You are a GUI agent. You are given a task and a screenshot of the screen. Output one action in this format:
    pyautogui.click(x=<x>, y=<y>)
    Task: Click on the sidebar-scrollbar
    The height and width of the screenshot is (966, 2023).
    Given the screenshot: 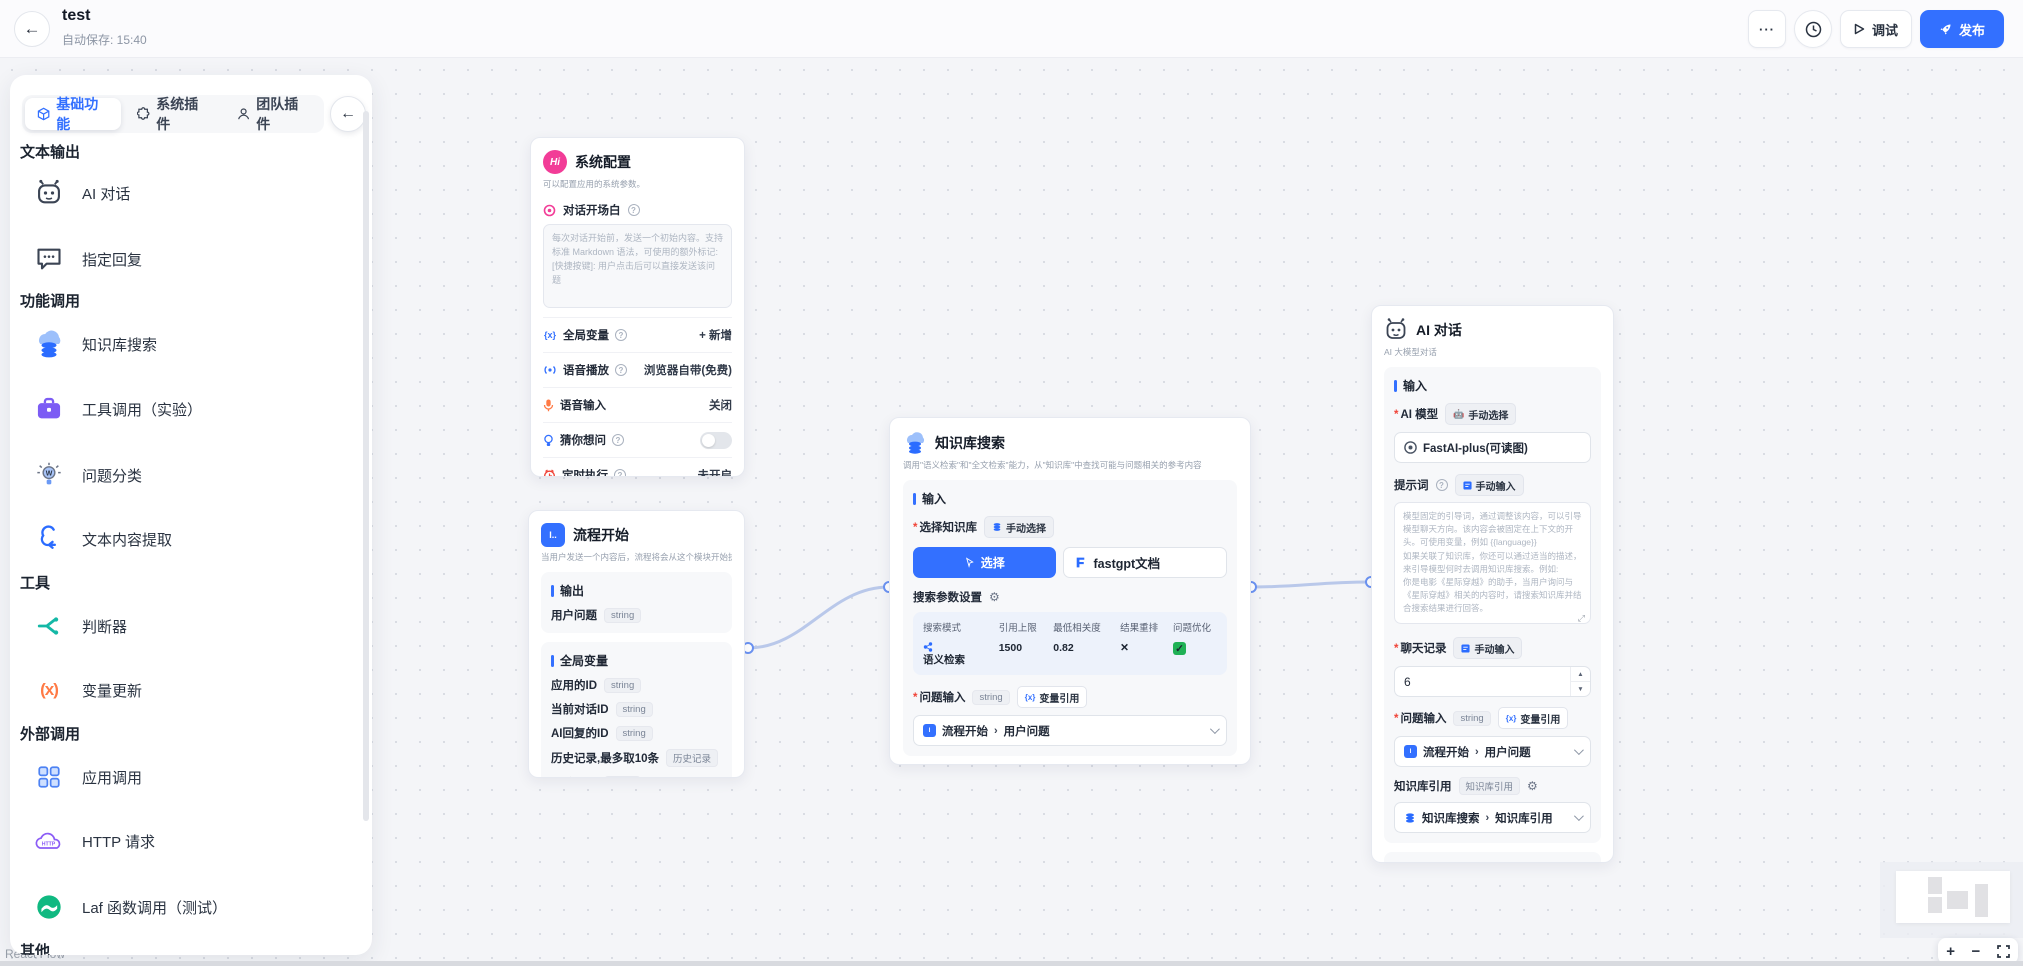 What is the action you would take?
    pyautogui.click(x=366, y=466)
    